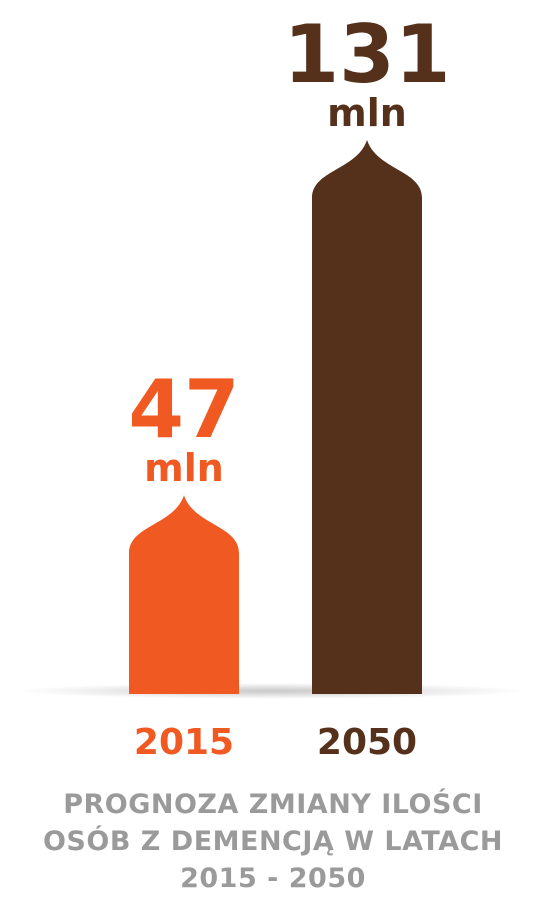 This screenshot has height=897, width=546. What do you see at coordinates (183, 409) in the screenshot?
I see `value-label-2015: 47` at bounding box center [183, 409].